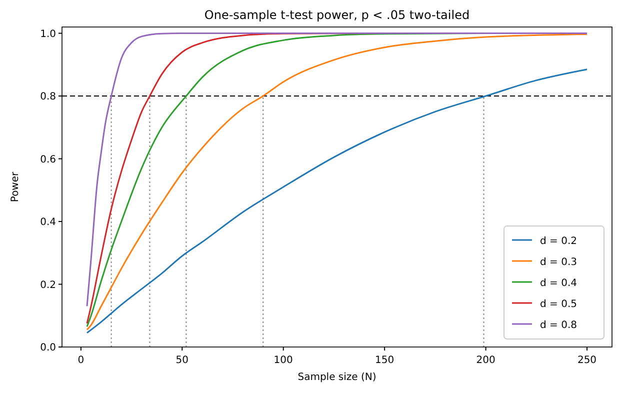  What do you see at coordinates (48, 285) in the screenshot?
I see `y-tick-label: 0.2` at bounding box center [48, 285].